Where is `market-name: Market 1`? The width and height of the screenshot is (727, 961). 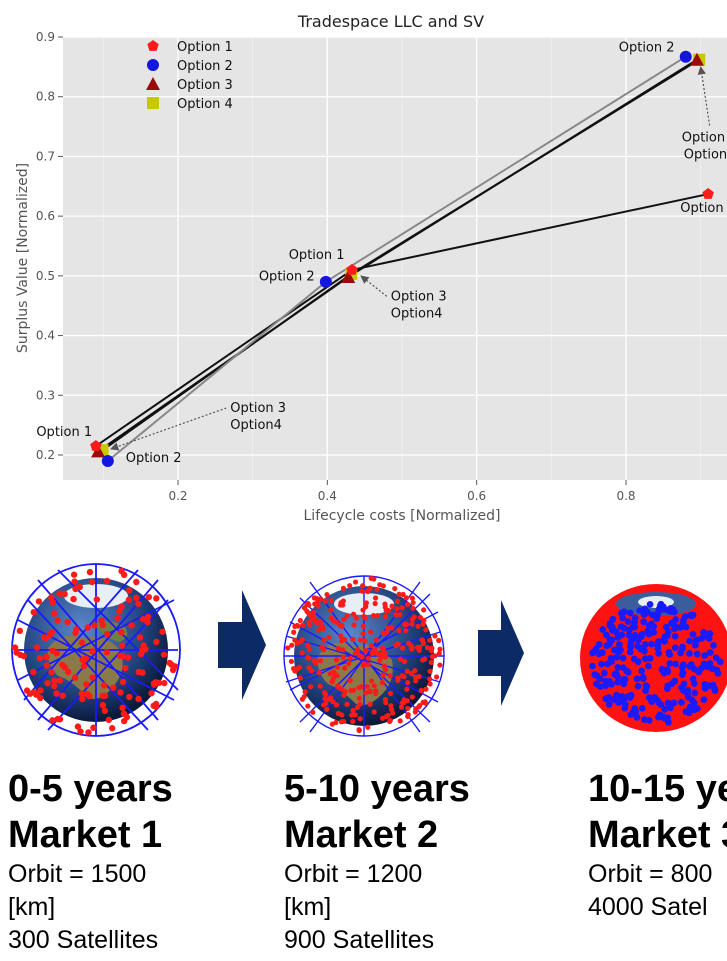
market-name: Market 1 is located at coordinates (85, 835).